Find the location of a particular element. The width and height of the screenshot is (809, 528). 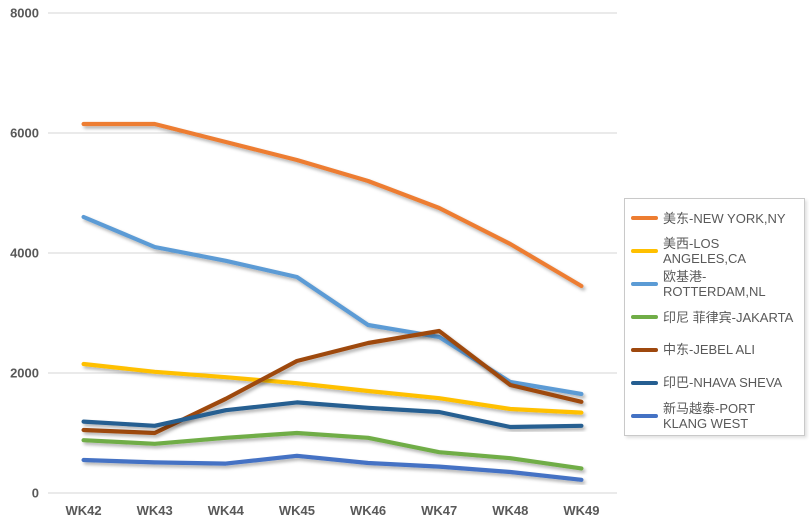

x-axis-tick-label: WK43 is located at coordinates (155, 510).